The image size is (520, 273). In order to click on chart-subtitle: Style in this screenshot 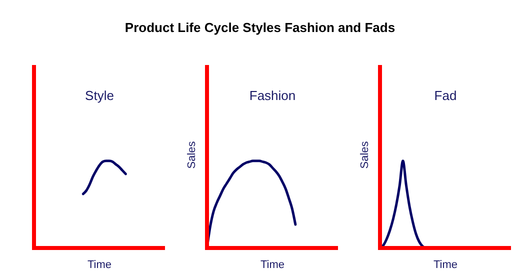, I will do `click(99, 95)`.